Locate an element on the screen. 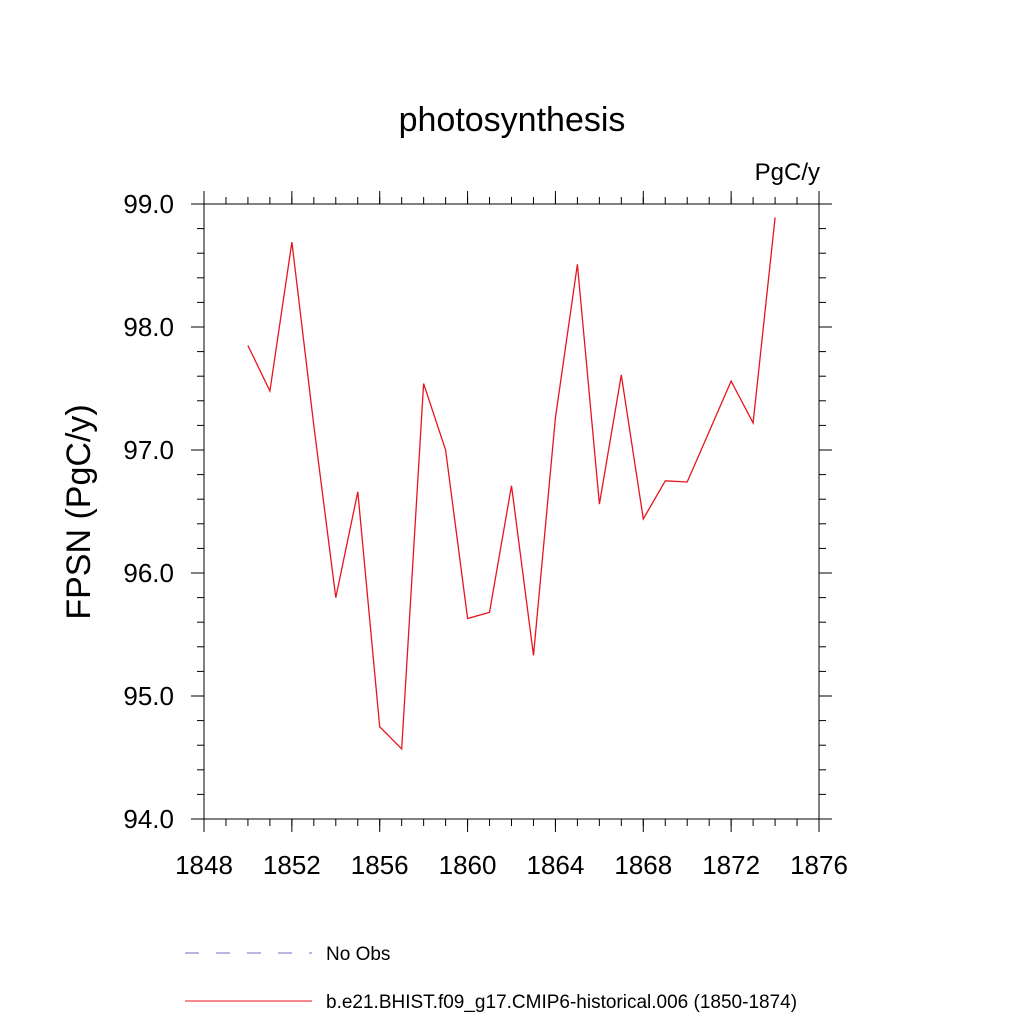  y-tick-label: 94.0 is located at coordinates (148, 819).